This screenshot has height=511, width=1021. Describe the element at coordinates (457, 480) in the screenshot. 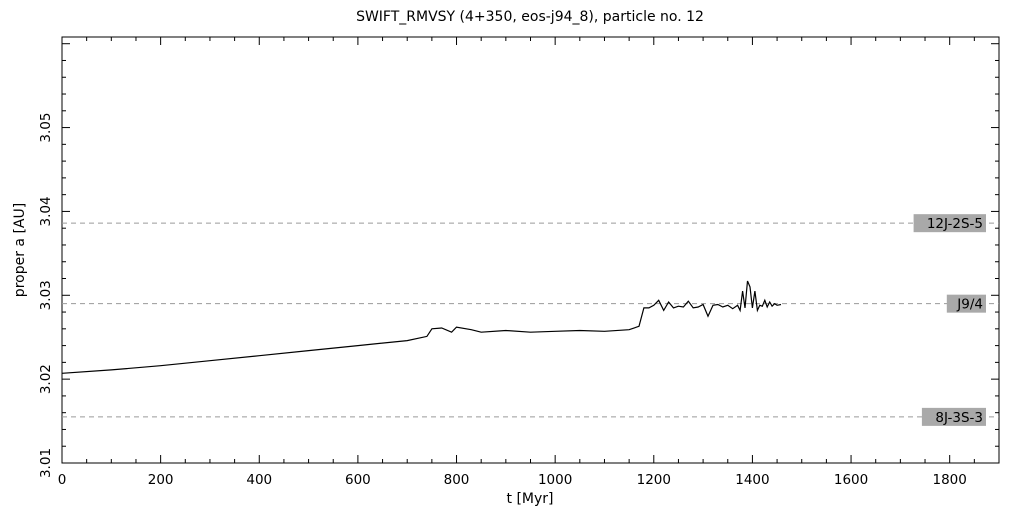

I see `x-tick-label: 800` at that location.